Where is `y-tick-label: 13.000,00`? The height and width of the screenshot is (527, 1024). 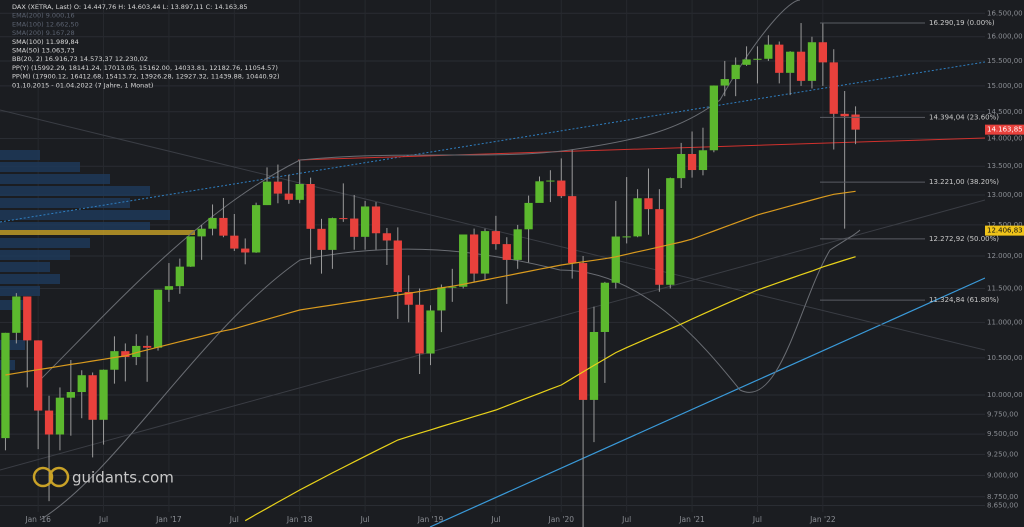
y-tick-label: 13.000,00 is located at coordinates (1005, 195).